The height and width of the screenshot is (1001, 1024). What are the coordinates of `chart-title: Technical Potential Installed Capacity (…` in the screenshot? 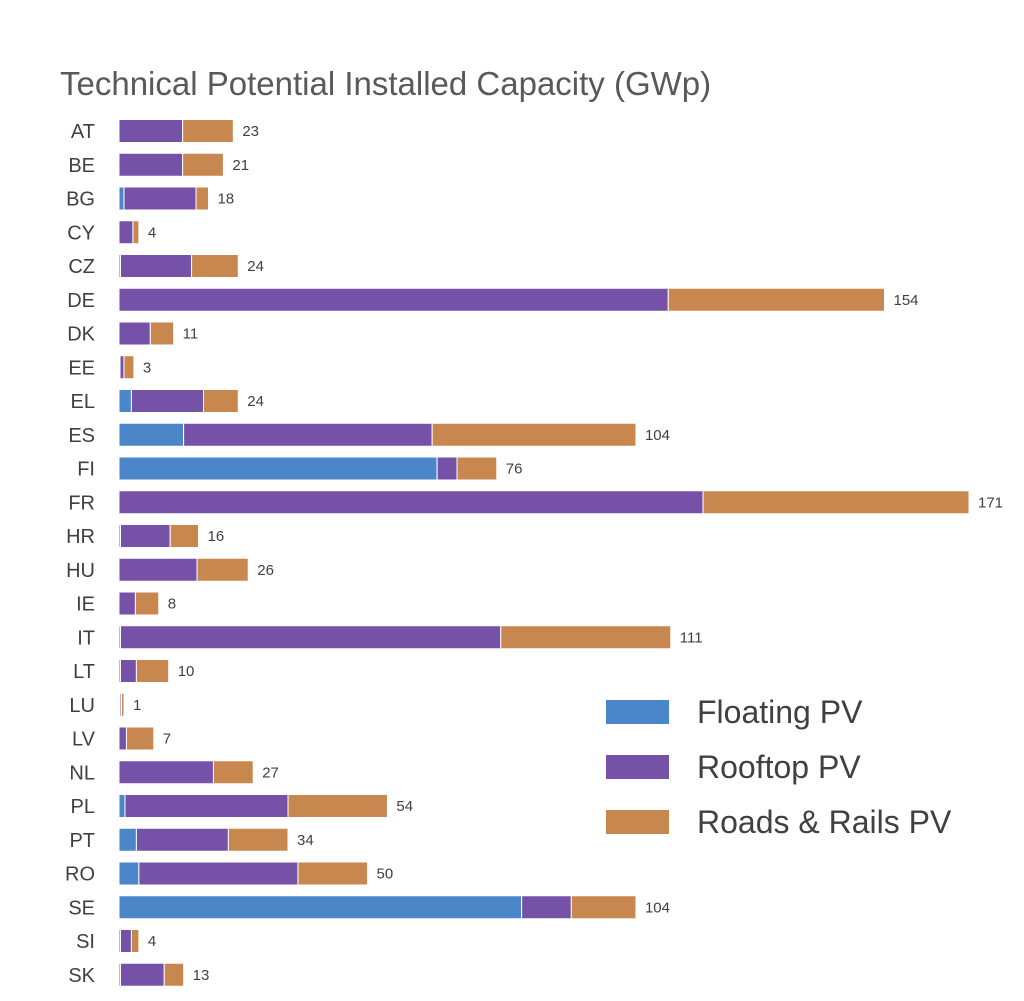 It's located at (385, 83).